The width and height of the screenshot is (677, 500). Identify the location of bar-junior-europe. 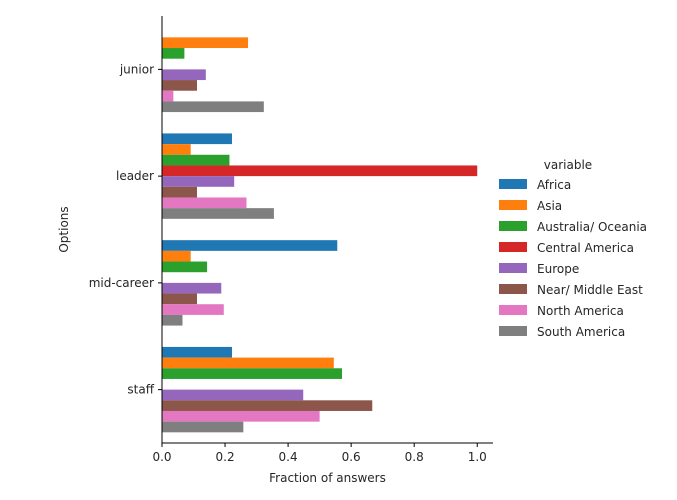
(184, 75).